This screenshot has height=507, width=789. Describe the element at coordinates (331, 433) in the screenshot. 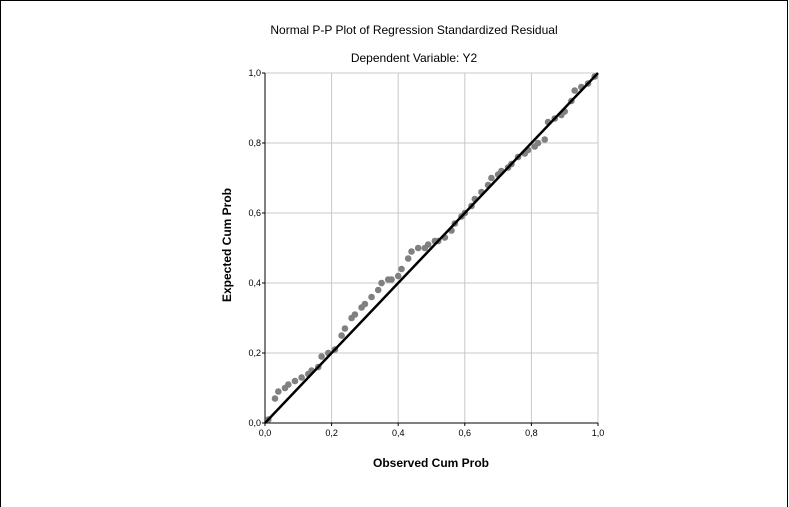

I see `x-tick-label: 0,2` at that location.